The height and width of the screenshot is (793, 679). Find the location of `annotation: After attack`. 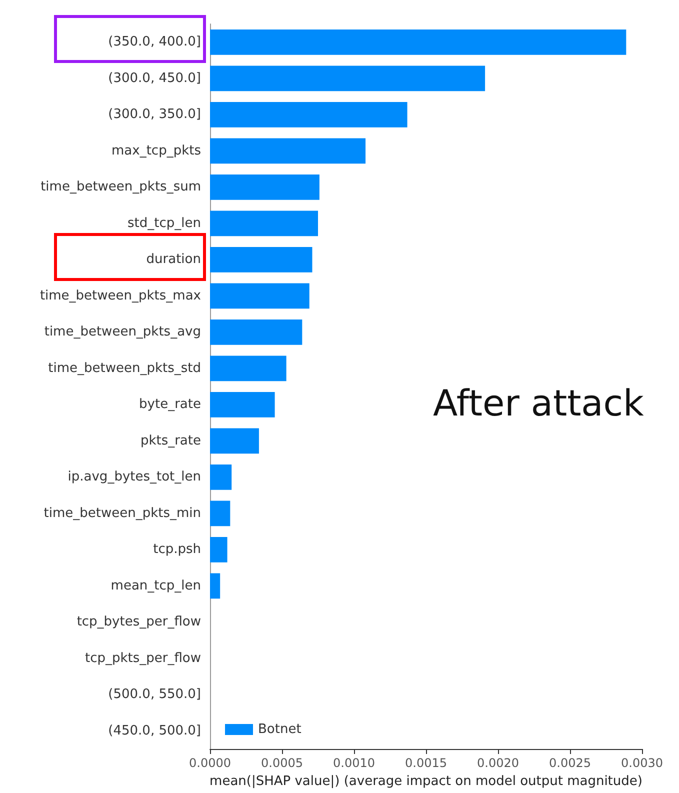

annotation: After attack is located at coordinates (538, 404).